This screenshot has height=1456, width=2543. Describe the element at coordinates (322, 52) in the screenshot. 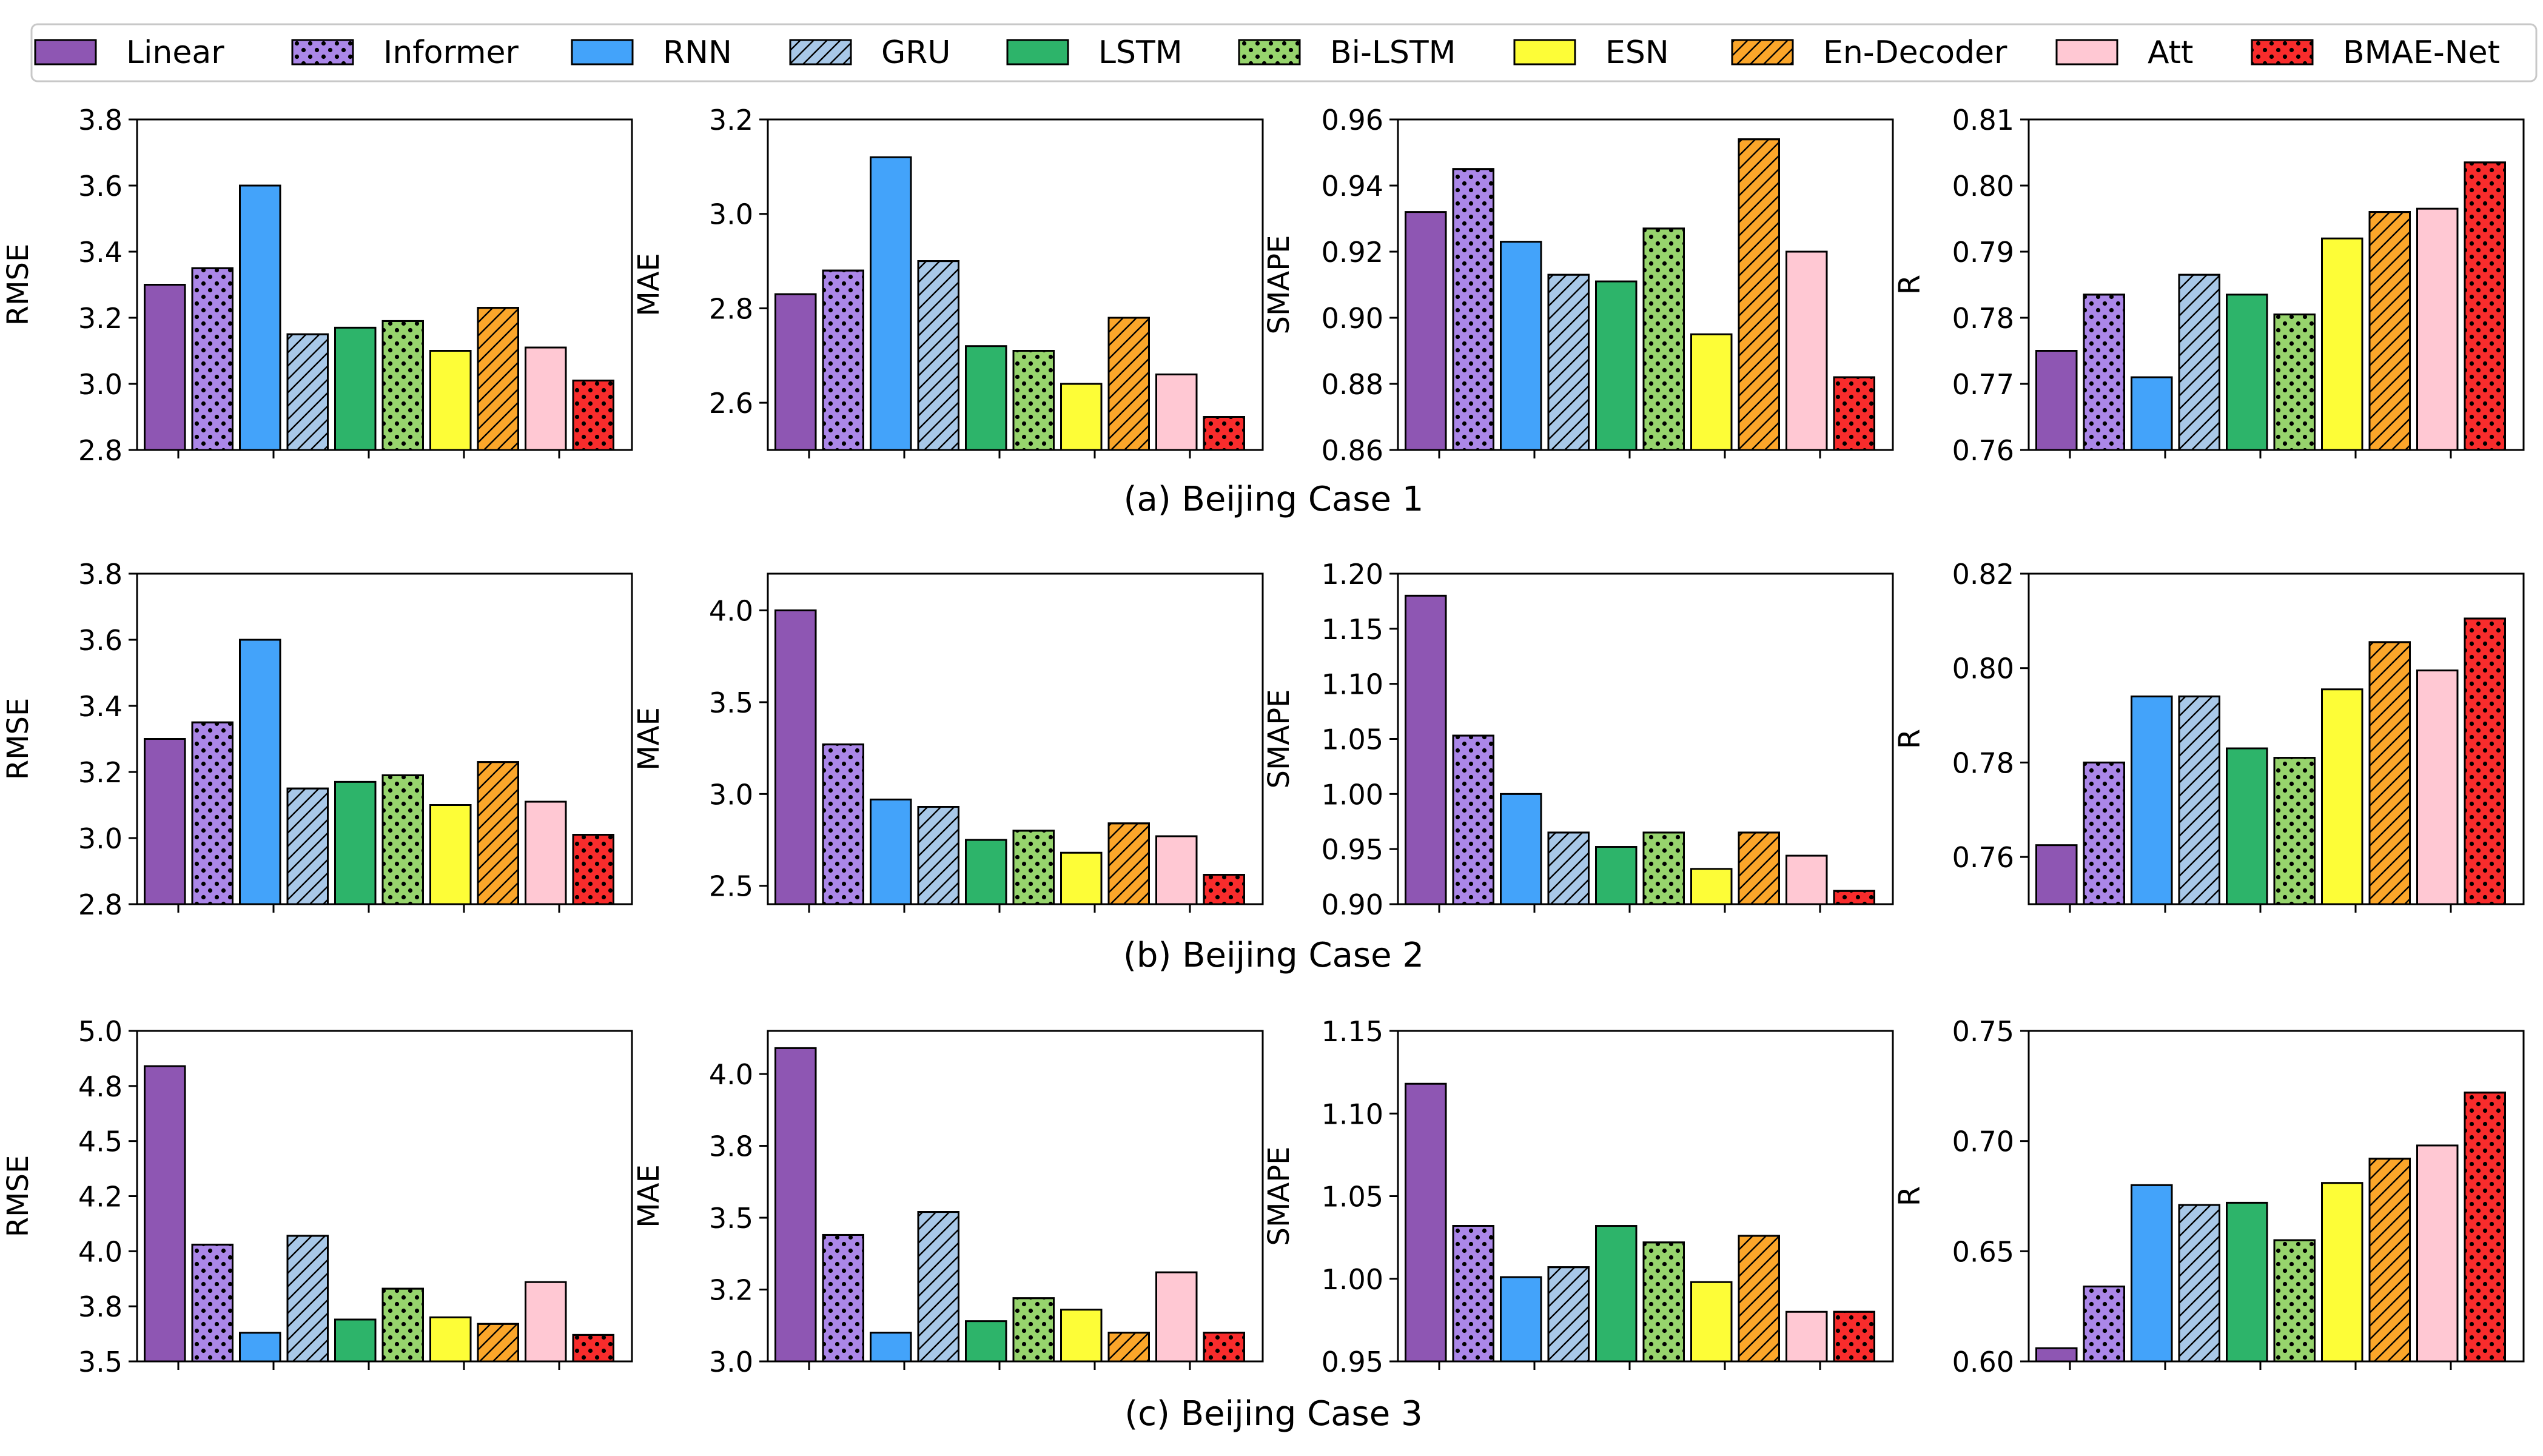

I see `legend-swatch-hatch` at that location.